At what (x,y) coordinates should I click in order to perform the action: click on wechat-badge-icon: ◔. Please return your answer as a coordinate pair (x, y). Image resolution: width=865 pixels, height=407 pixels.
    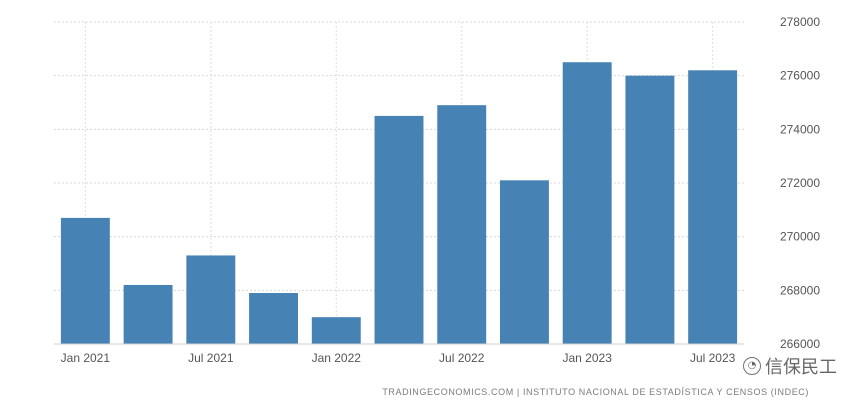
    Looking at the image, I should click on (752, 366).